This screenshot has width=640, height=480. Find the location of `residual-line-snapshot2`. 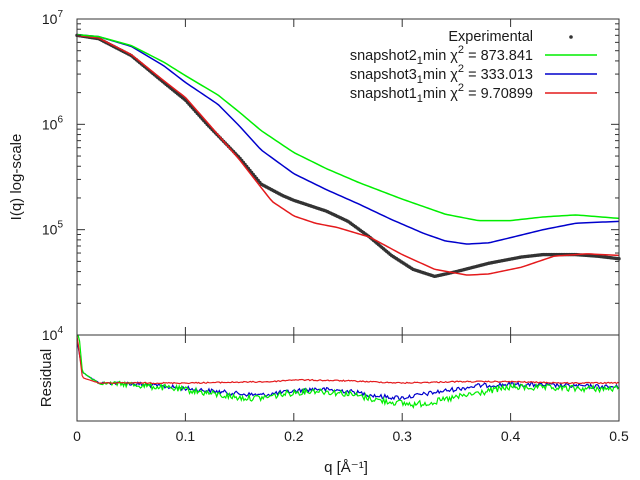

residual-line-snapshot2 is located at coordinates (348, 372).